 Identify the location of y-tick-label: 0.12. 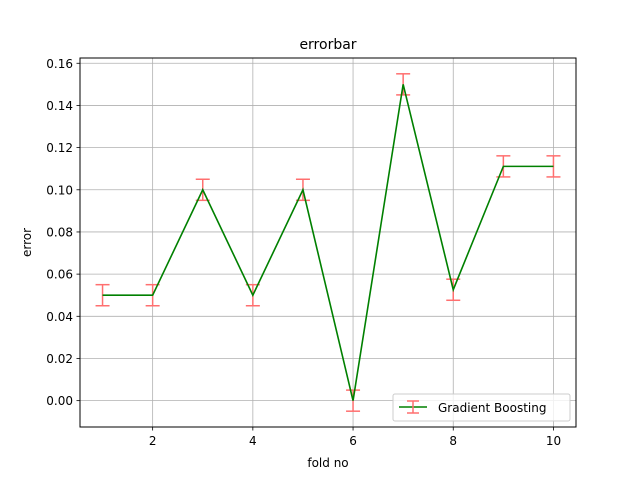
(59, 148).